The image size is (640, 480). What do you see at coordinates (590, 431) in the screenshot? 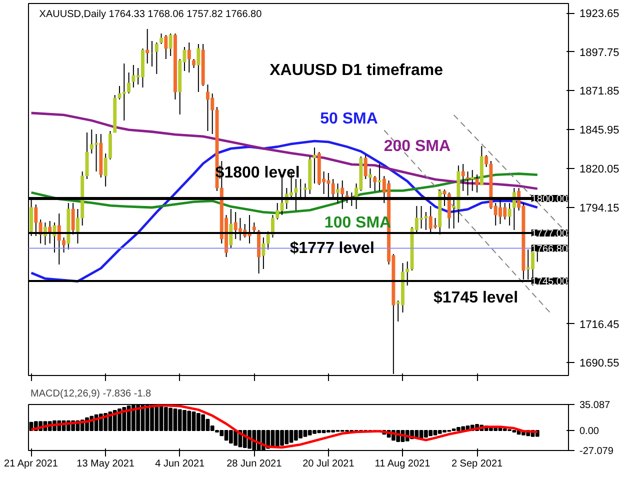
I see `y-tick-label: 0.00` at bounding box center [590, 431].